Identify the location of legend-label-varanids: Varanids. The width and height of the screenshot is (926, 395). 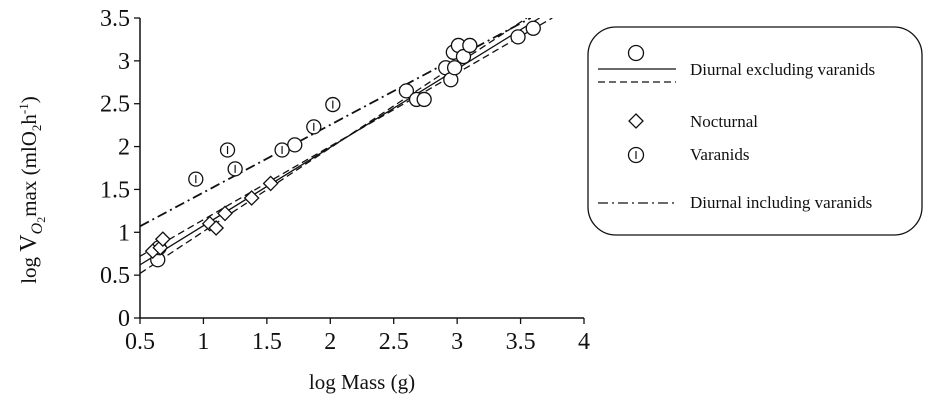
(719, 154).